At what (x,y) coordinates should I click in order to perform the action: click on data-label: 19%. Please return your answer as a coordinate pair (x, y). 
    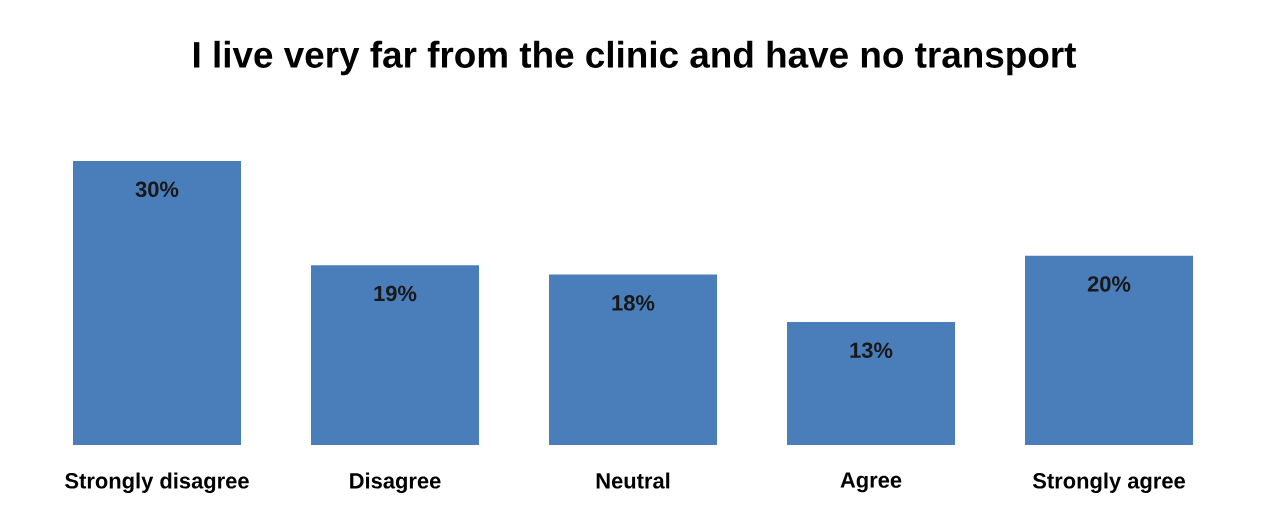
    Looking at the image, I should click on (395, 293).